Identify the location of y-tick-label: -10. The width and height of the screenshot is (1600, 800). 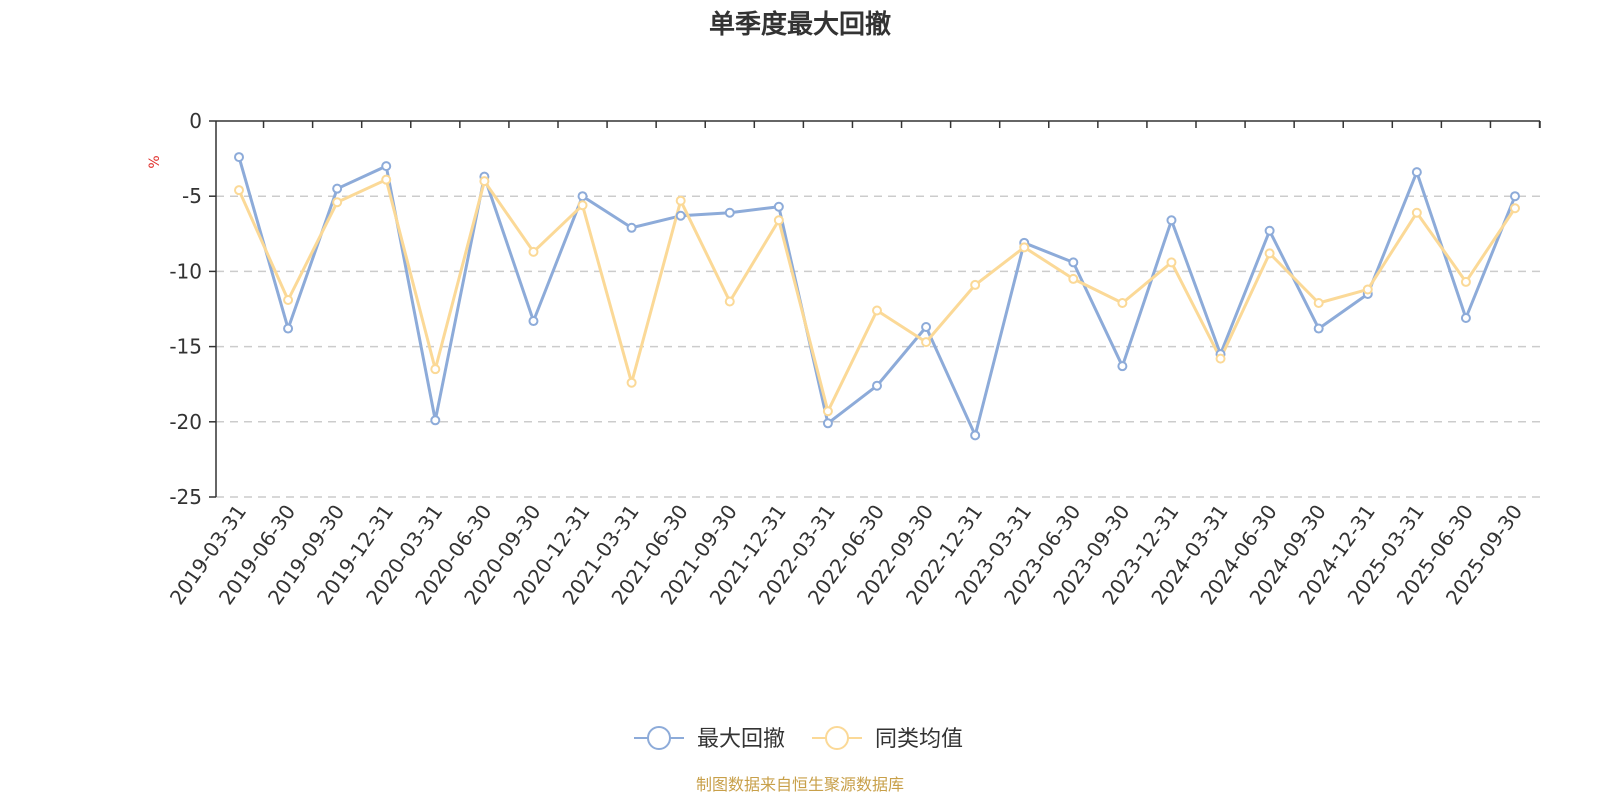
(185, 271).